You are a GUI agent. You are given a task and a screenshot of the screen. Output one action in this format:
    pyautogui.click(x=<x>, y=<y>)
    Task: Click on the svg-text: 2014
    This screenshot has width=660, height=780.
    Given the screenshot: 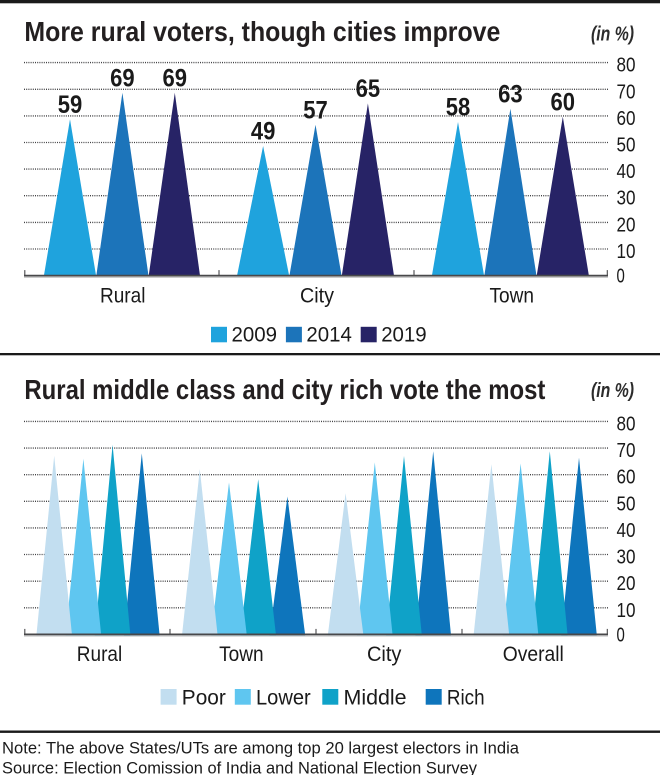 What is the action you would take?
    pyautogui.click(x=329, y=335)
    